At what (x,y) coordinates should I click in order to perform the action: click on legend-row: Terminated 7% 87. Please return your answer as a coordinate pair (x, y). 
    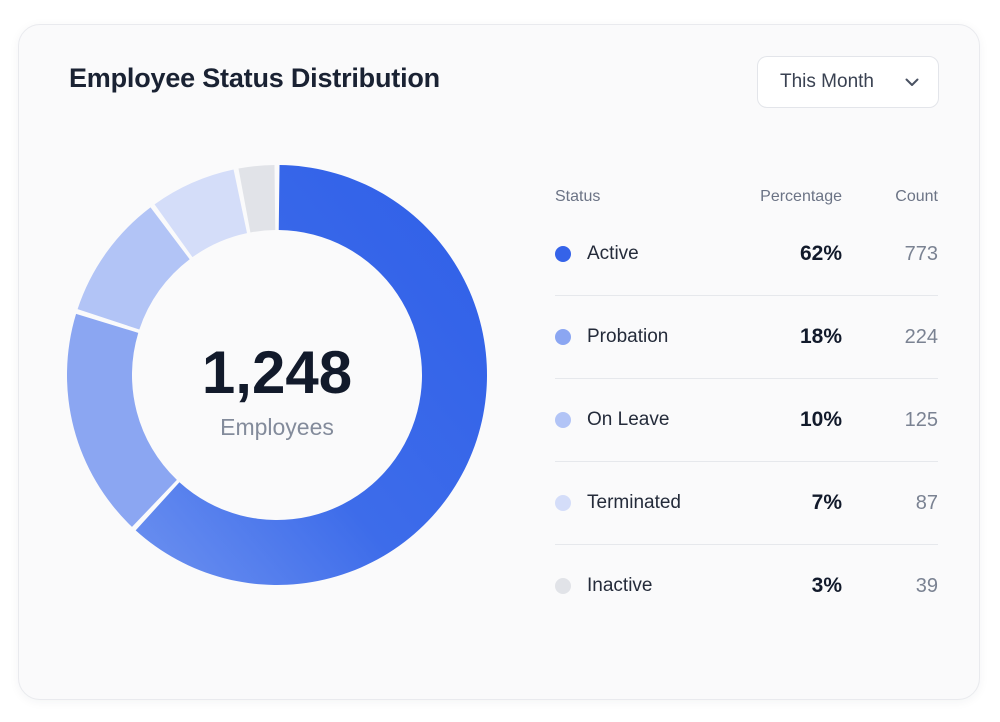
    Looking at the image, I should click on (746, 503).